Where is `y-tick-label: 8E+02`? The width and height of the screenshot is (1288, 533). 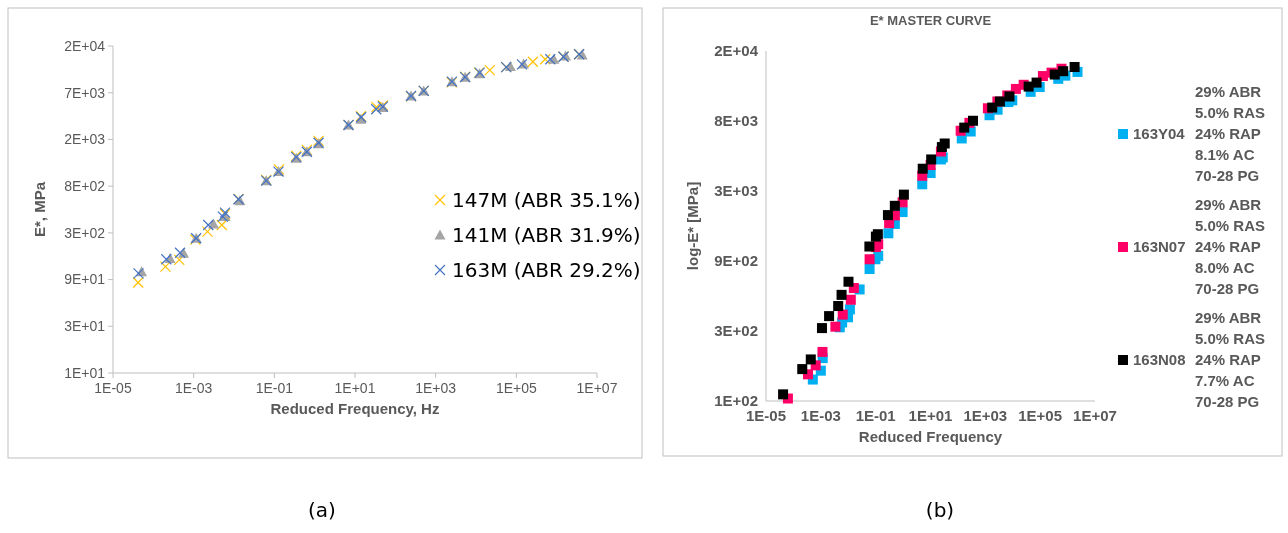 y-tick-label: 8E+02 is located at coordinates (85, 186).